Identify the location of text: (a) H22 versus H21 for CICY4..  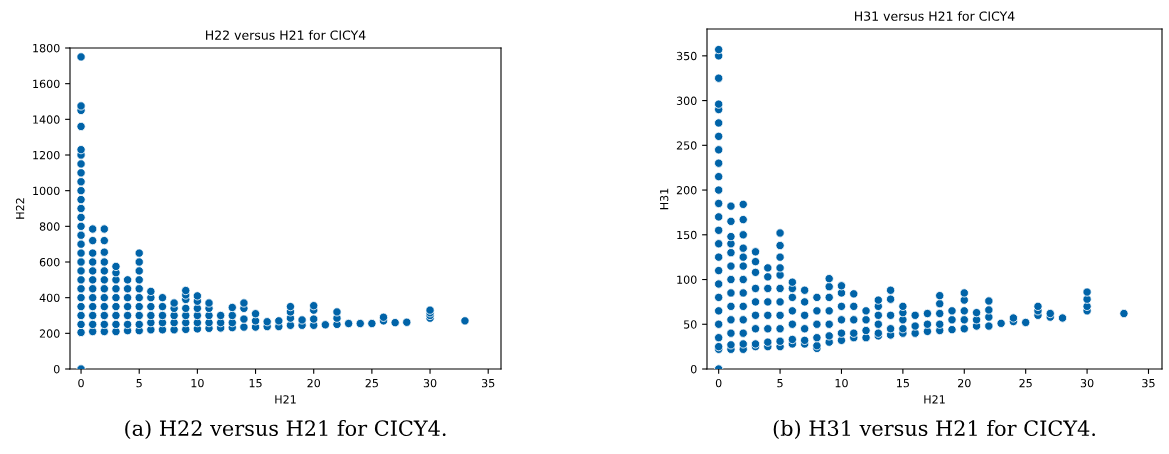
(285, 429).